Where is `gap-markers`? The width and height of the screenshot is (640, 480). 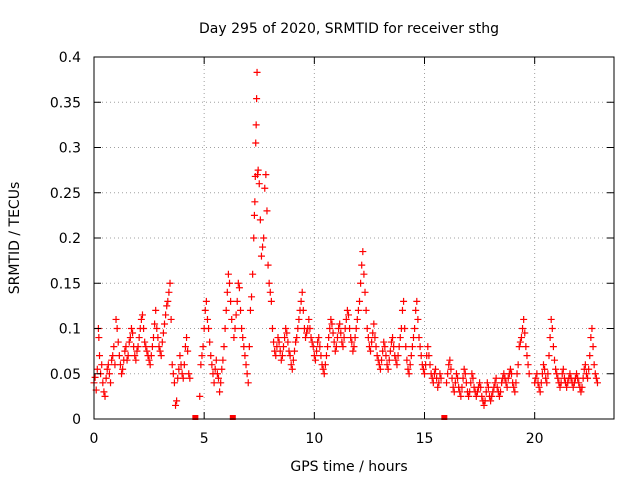 gap-markers is located at coordinates (320, 417).